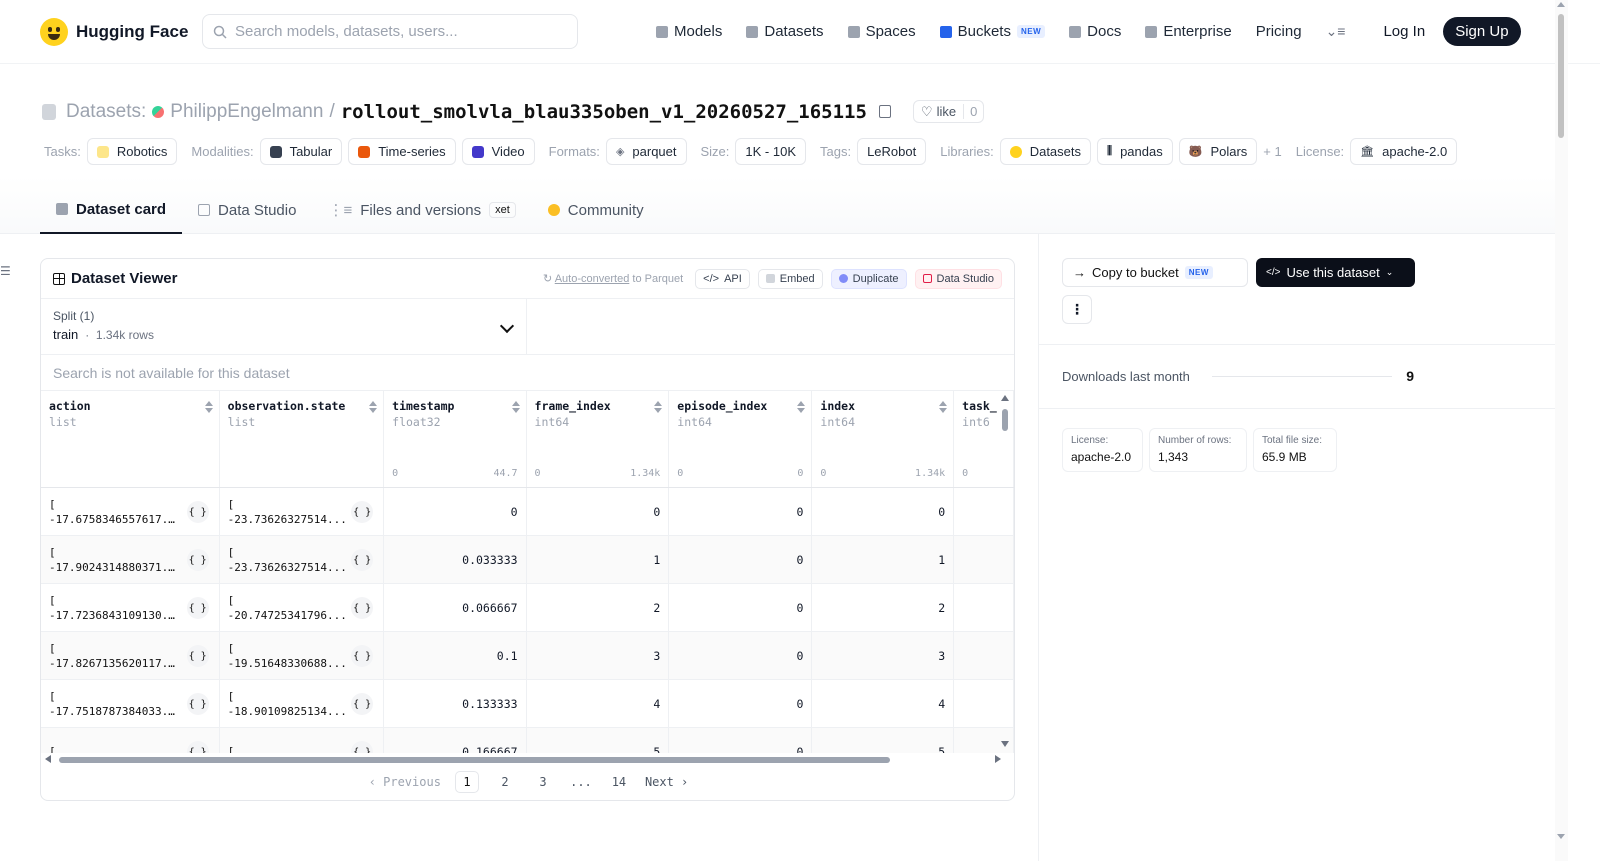 Image resolution: width=1600 pixels, height=861 pixels. I want to click on api-button: </> API, so click(722, 278).